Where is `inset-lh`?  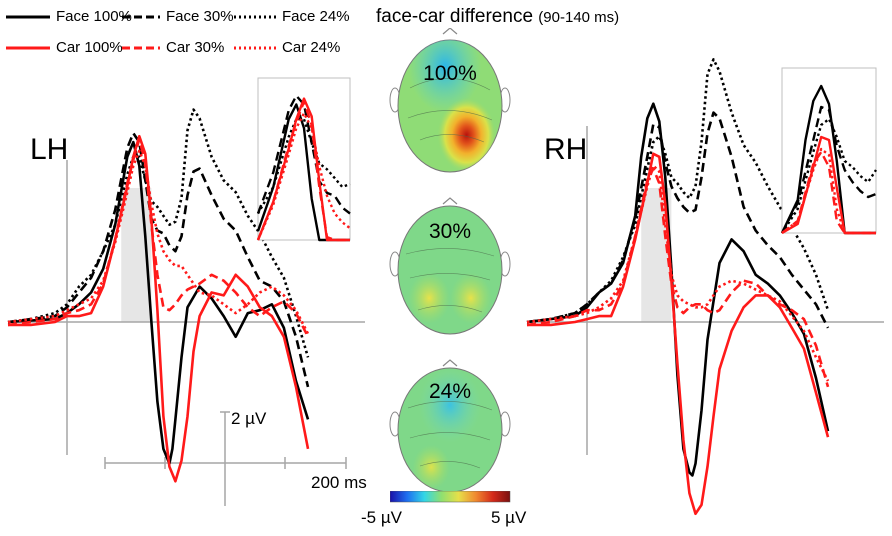
inset-lh is located at coordinates (303, 159).